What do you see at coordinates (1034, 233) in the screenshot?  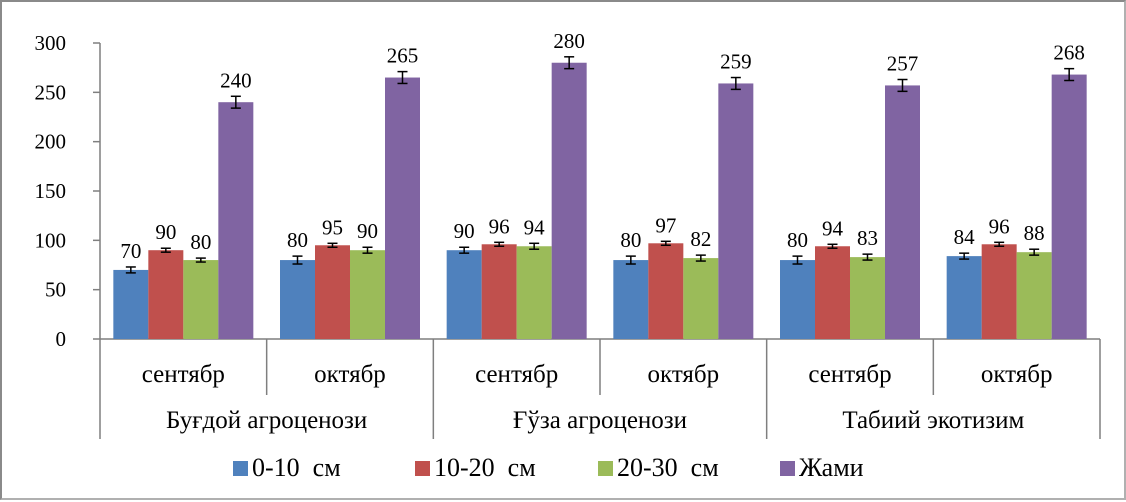 I see `data-label: 88` at bounding box center [1034, 233].